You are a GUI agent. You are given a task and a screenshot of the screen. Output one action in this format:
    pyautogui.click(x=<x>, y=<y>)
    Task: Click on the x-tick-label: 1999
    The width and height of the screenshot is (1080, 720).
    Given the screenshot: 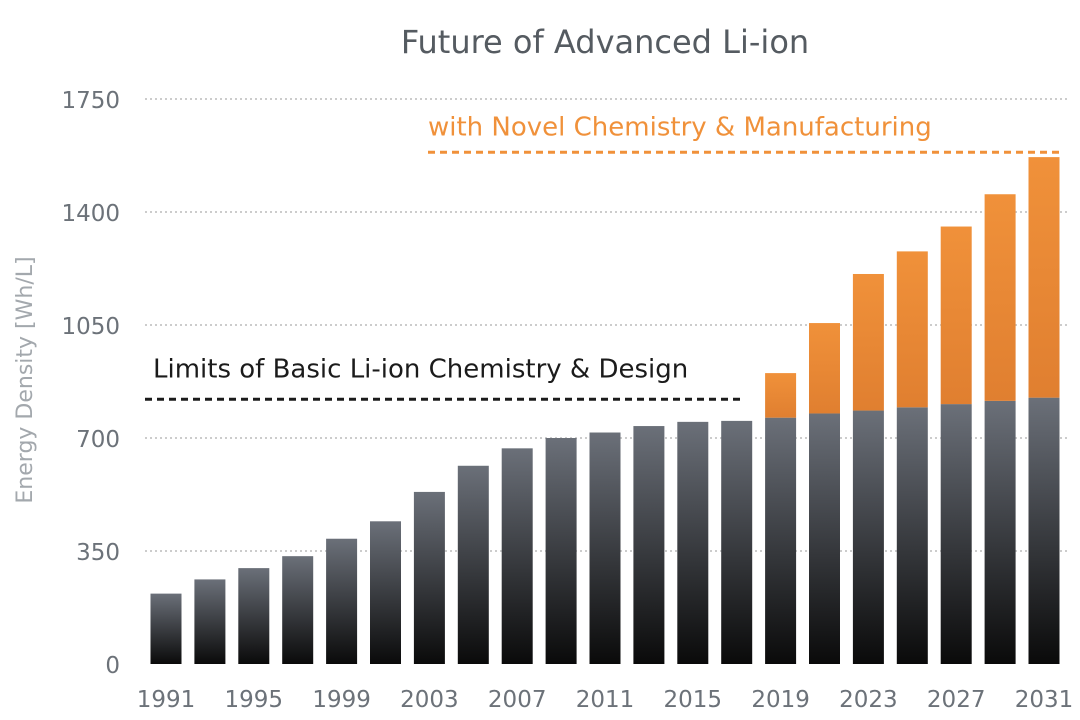 What is the action you would take?
    pyautogui.click(x=341, y=700)
    